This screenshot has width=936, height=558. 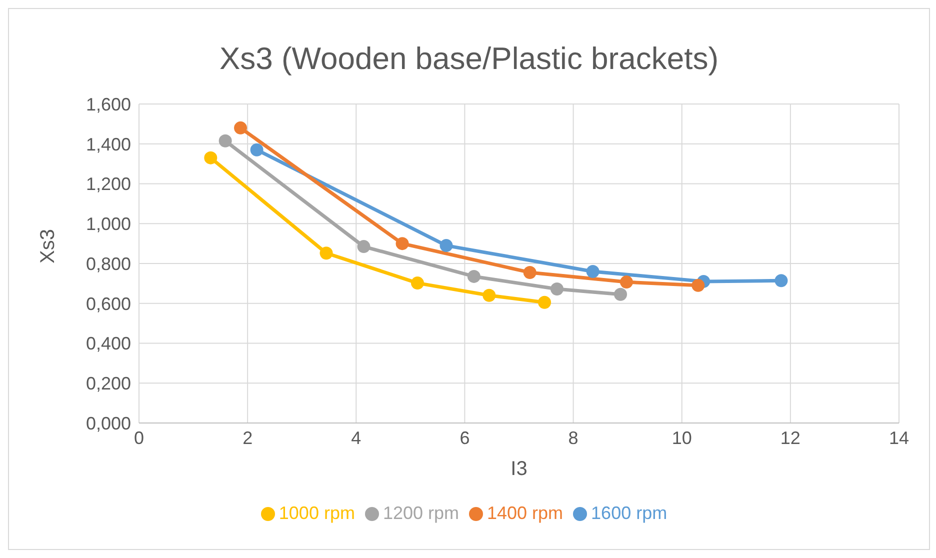 What do you see at coordinates (247, 438) in the screenshot?
I see `x-tick-label: 2` at bounding box center [247, 438].